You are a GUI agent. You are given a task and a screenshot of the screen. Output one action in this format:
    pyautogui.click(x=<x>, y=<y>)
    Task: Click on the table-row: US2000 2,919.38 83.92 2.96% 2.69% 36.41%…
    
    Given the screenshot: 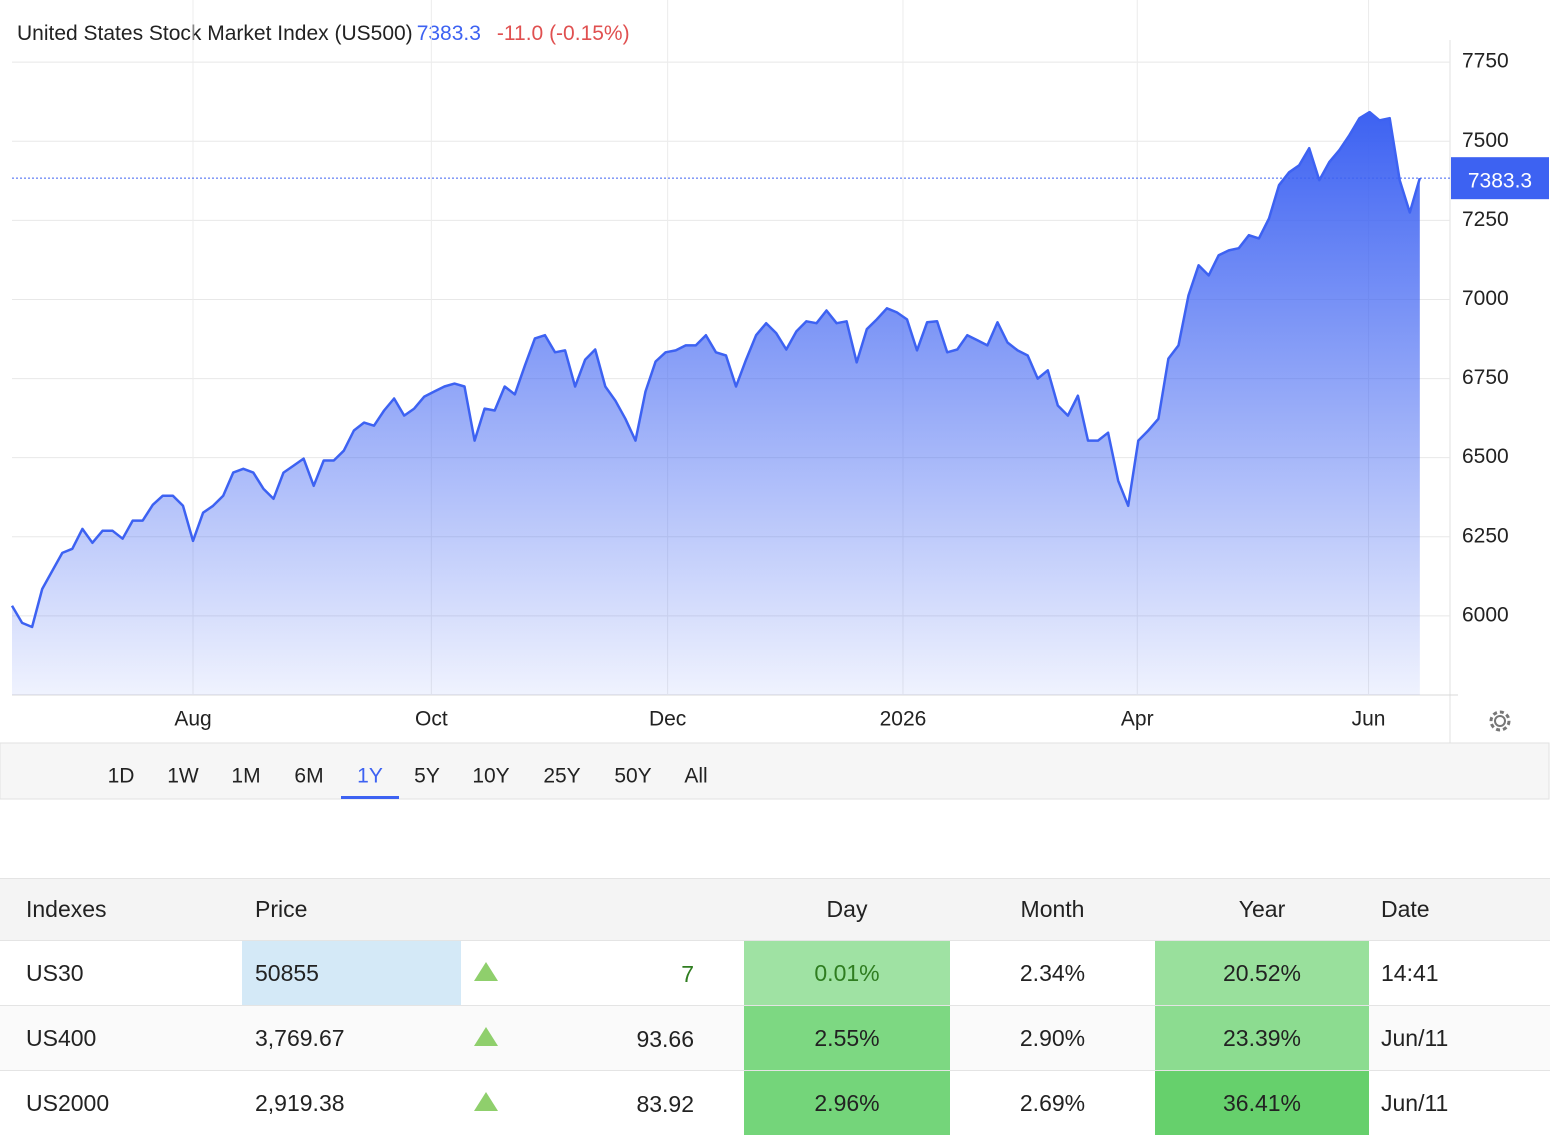 What is the action you would take?
    pyautogui.click(x=775, y=1103)
    